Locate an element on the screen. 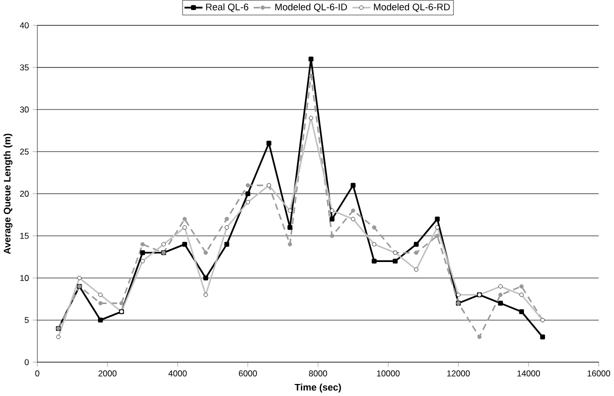 The image size is (614, 396). y-tick-label: 35 is located at coordinates (24, 67).